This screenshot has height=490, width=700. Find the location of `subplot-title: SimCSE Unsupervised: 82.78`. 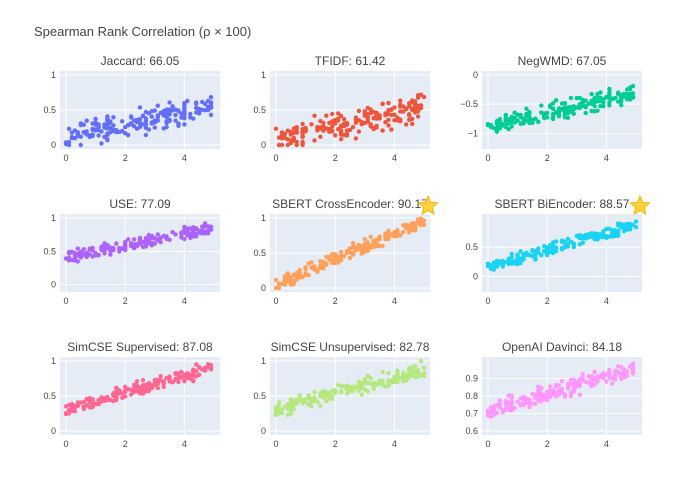

subplot-title: SimCSE Unsupervised: 82.78 is located at coordinates (350, 347).